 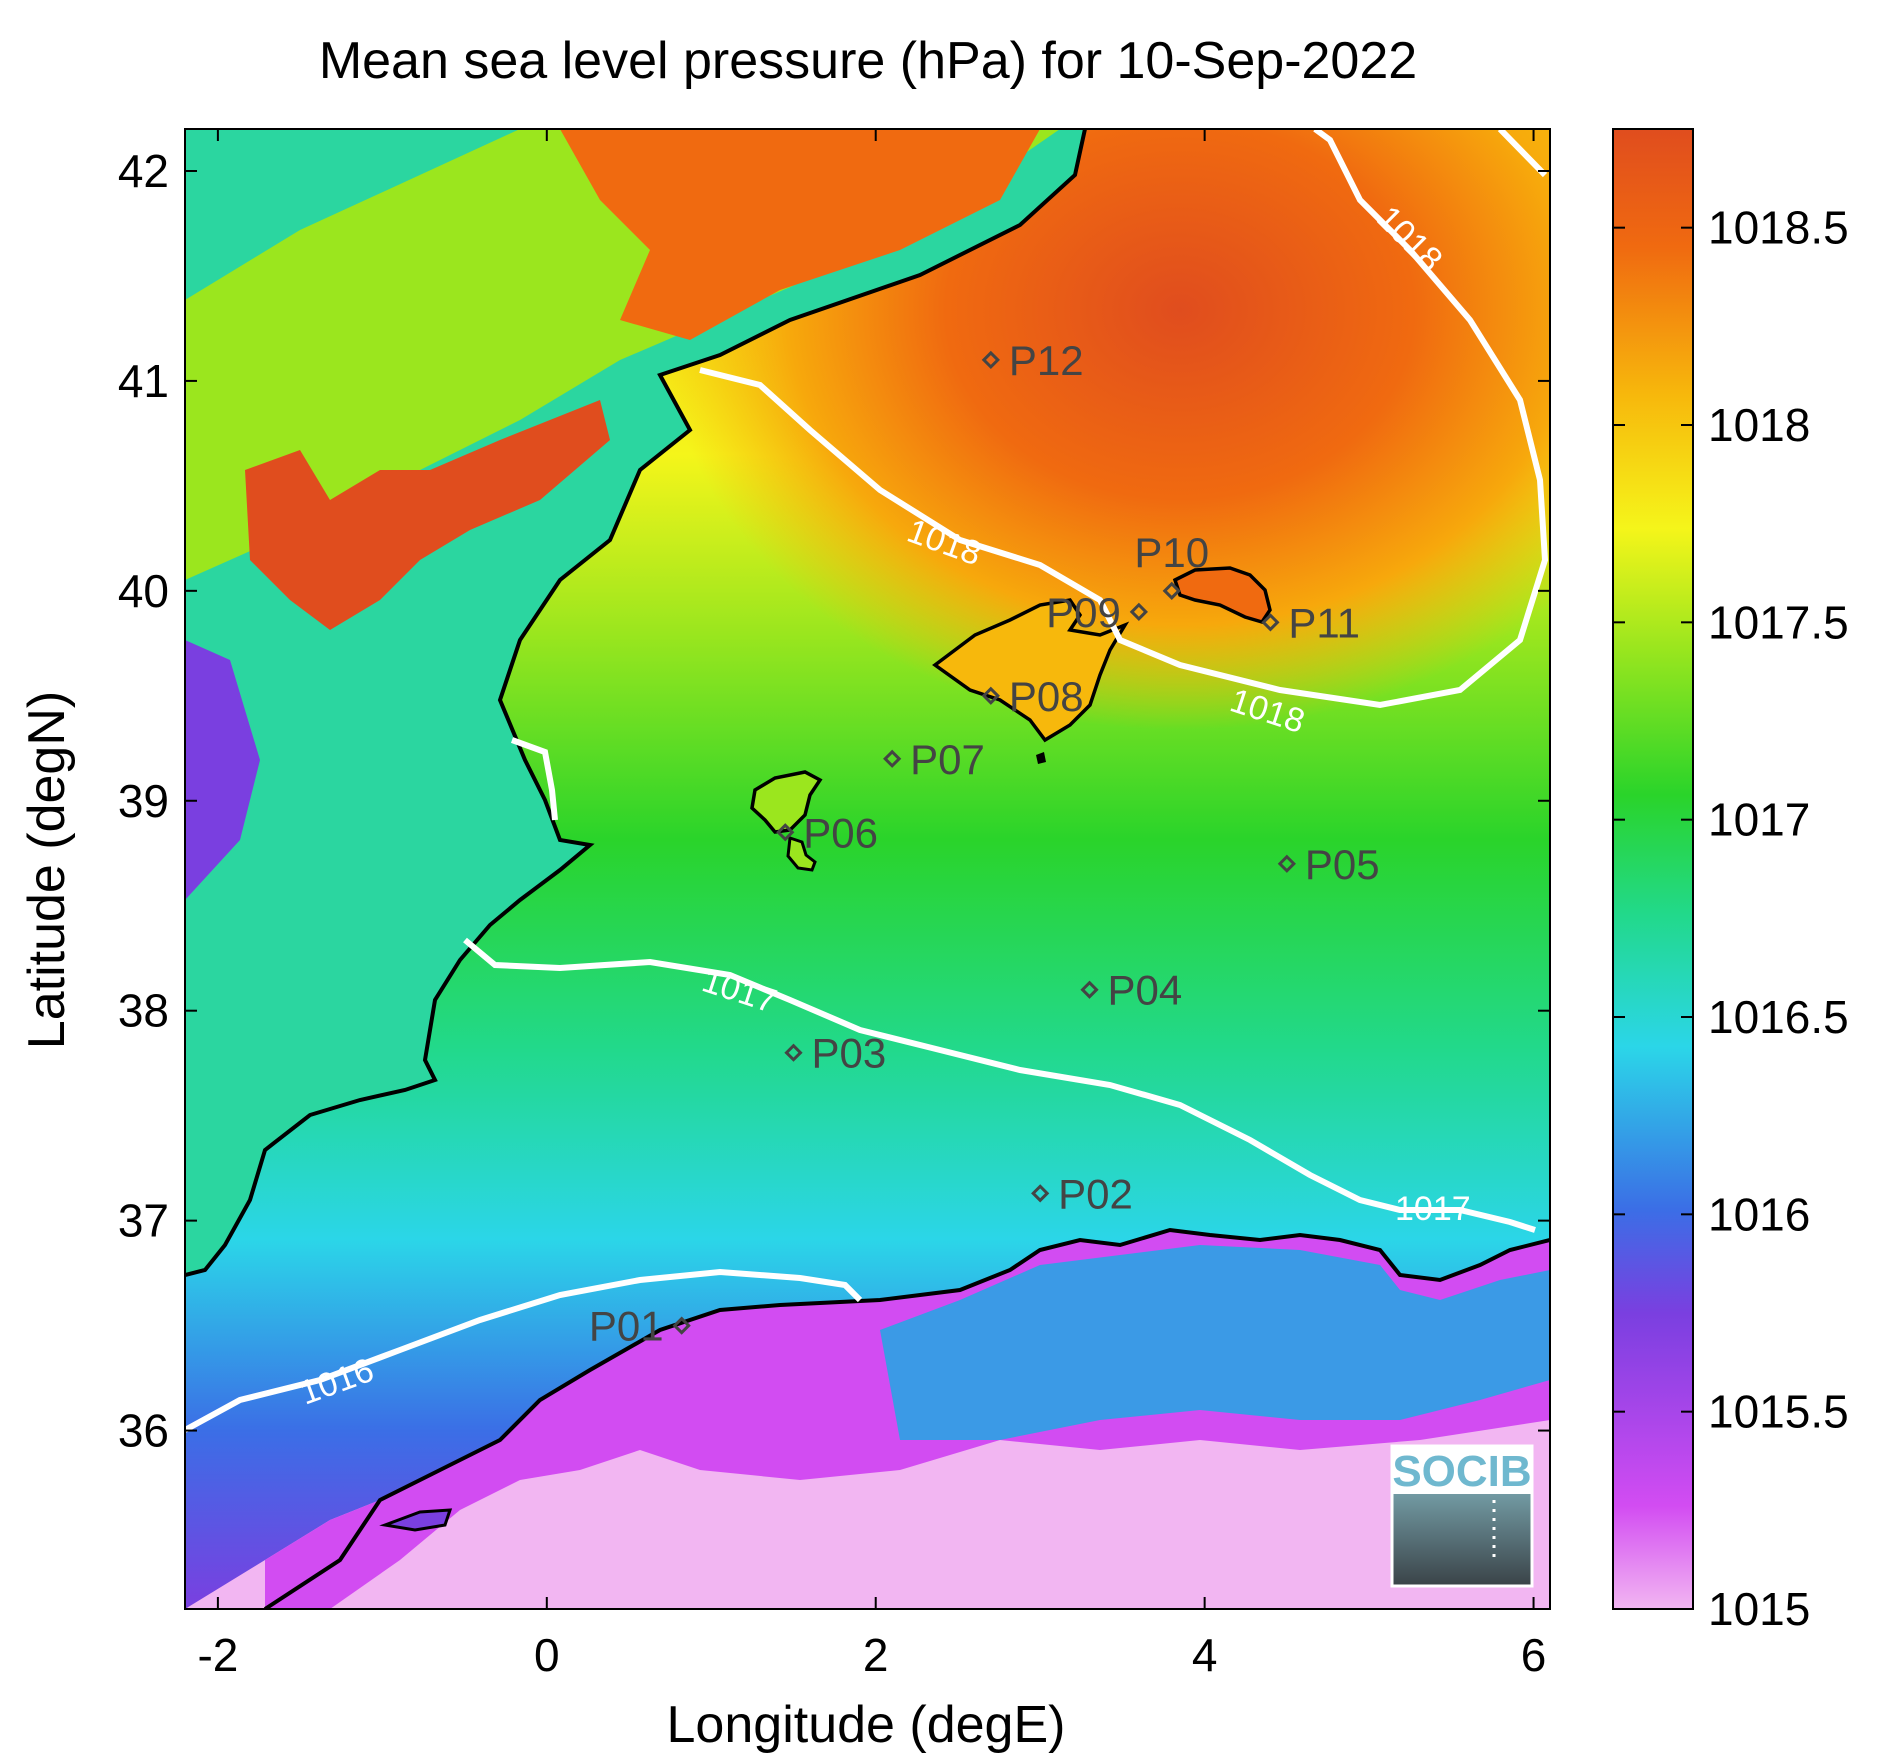 What do you see at coordinates (1046, 696) in the screenshot?
I see `station-label: P08` at bounding box center [1046, 696].